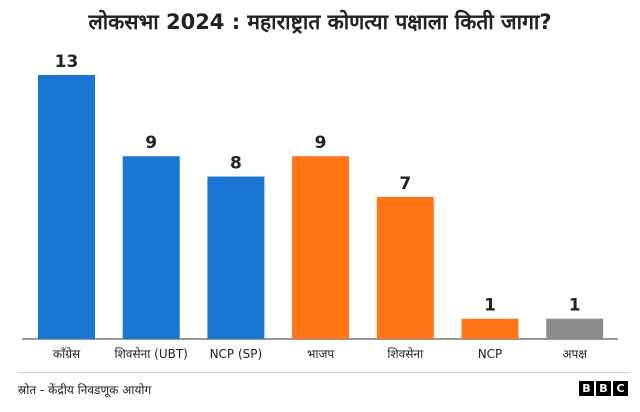 The image size is (640, 412). Describe the element at coordinates (620, 388) in the screenshot. I see `bbc-logo-letter: C` at that location.